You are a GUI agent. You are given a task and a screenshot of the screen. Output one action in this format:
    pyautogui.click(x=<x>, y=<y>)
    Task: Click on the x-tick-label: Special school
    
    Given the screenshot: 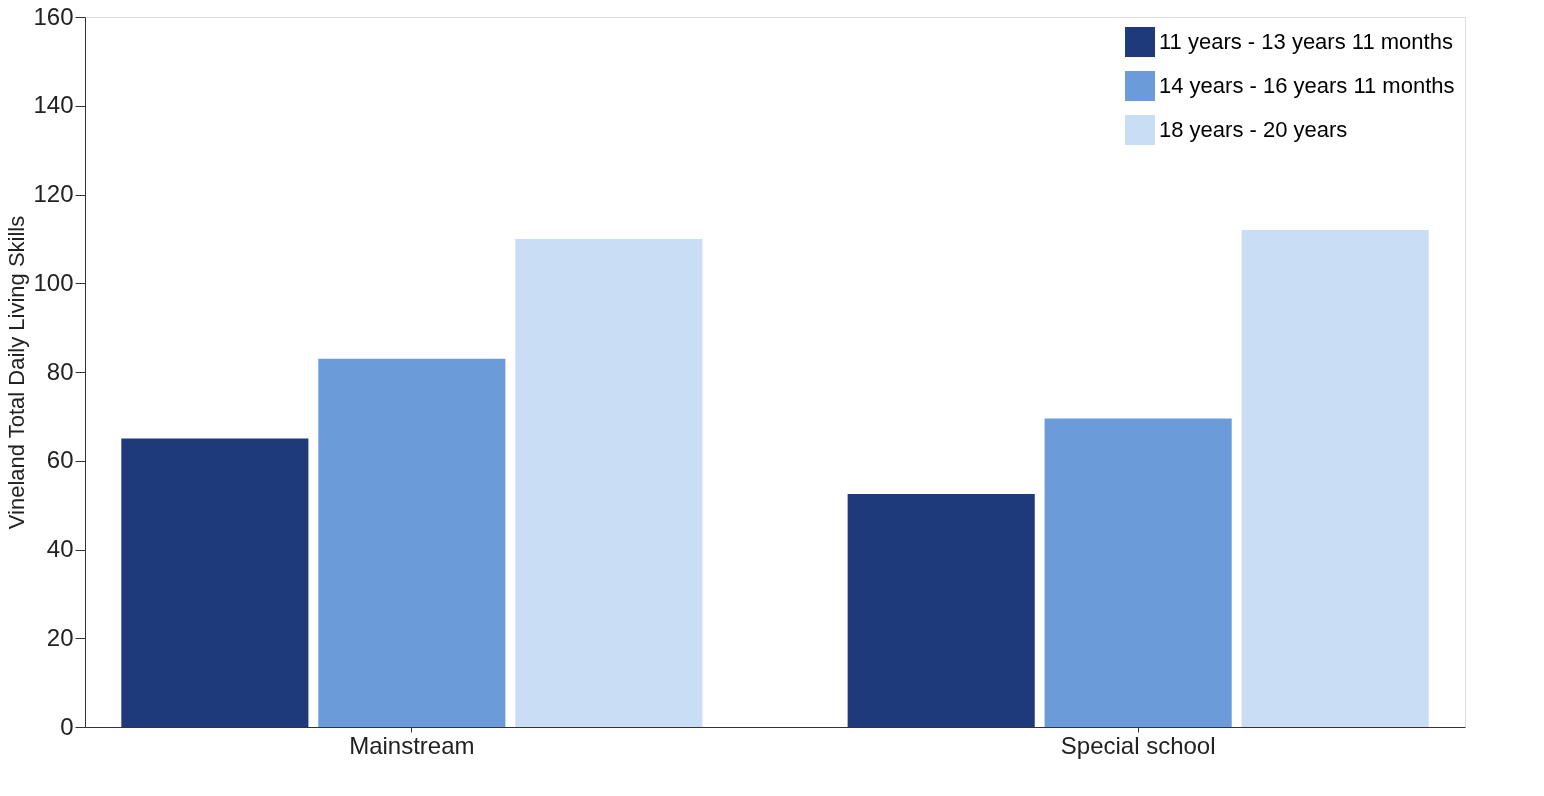 What is the action you would take?
    pyautogui.click(x=1138, y=745)
    